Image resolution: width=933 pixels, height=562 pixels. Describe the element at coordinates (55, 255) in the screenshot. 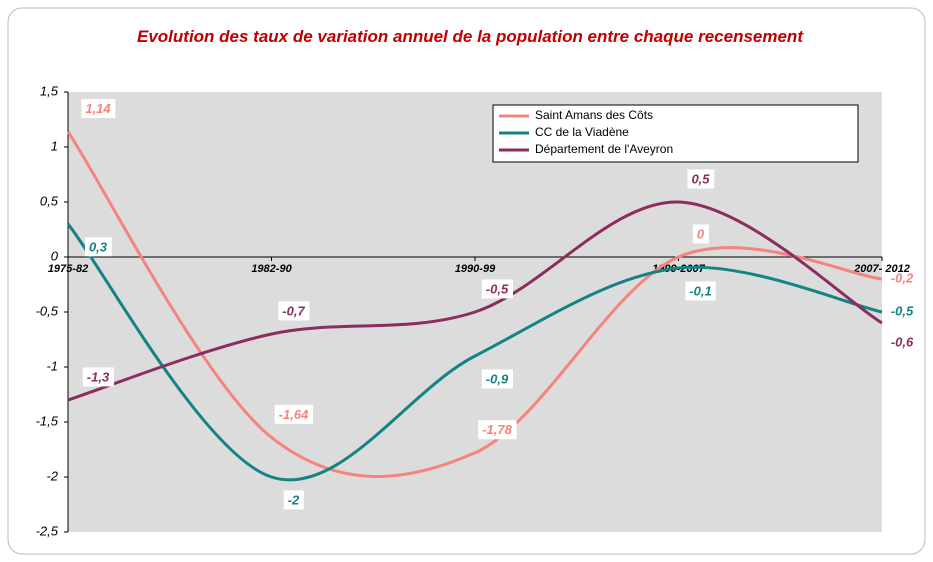

I see `y-tick-label: 0` at that location.